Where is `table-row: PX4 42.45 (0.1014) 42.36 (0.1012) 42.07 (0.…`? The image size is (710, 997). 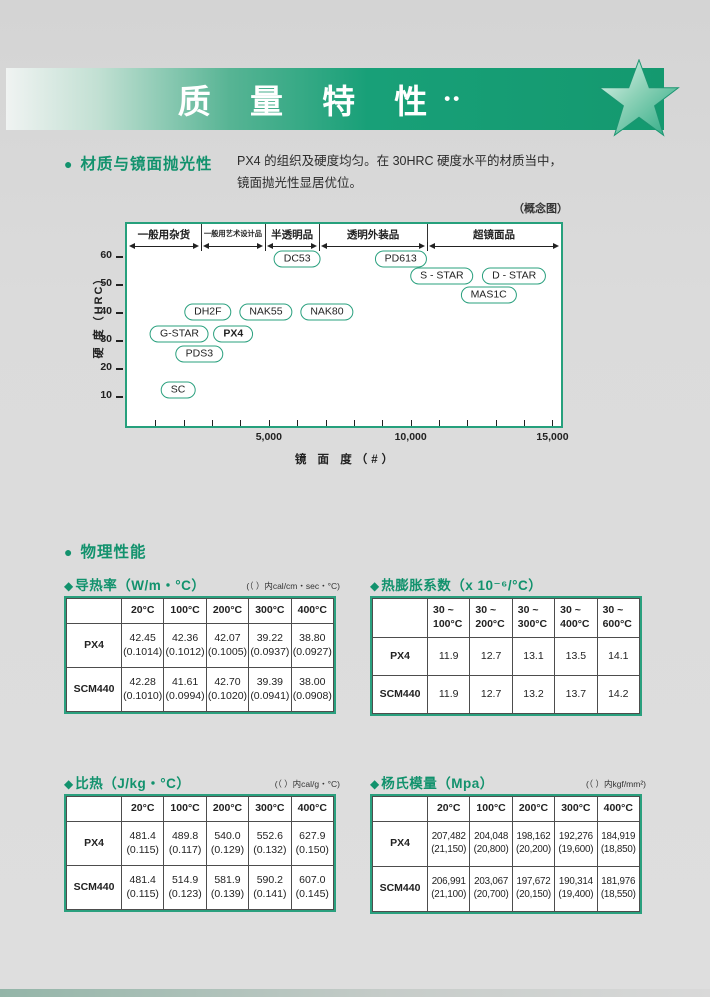
table-row: PX4 42.45 (0.1014) 42.36 (0.1012) 42.07 (0.… is located at coordinates (200, 645).